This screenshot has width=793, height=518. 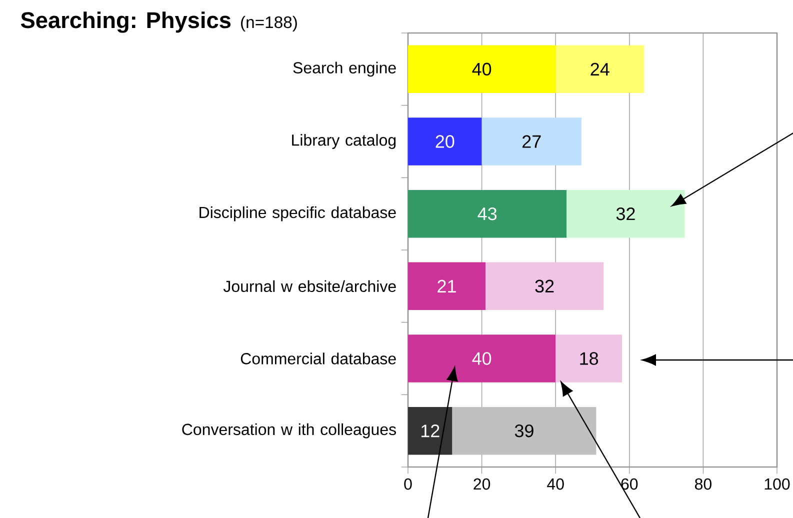 I want to click on data-label: 21, so click(x=447, y=286).